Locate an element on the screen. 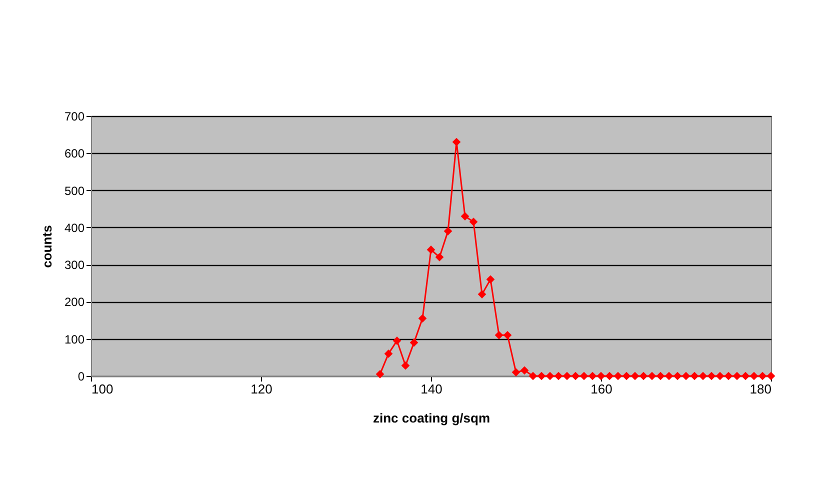 This screenshot has width=826, height=498. x-tick-label: 180 is located at coordinates (761, 389).